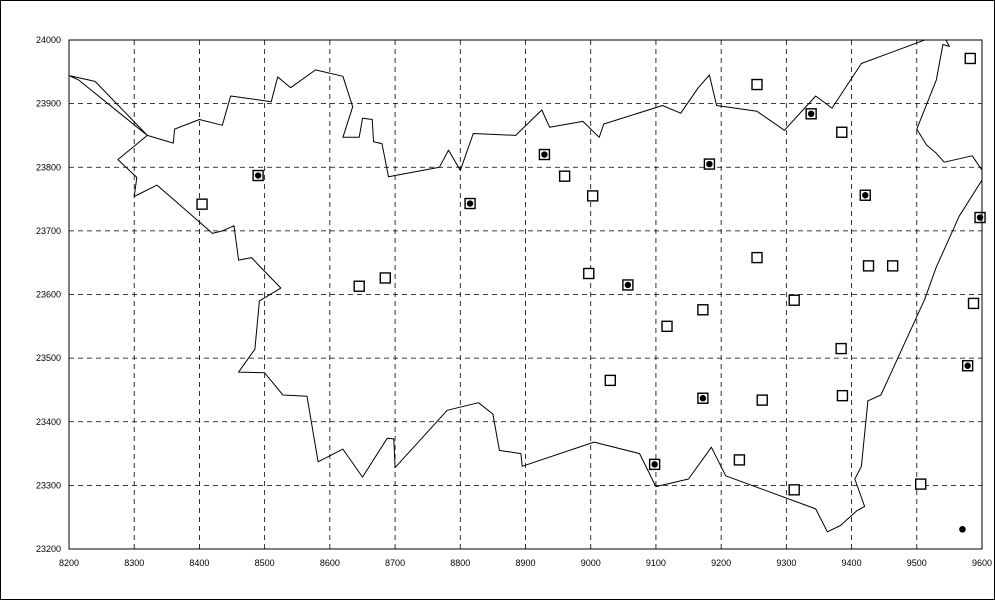 This screenshot has width=995, height=604. Describe the element at coordinates (48, 40) in the screenshot. I see `y-tick-label: 24000` at that location.